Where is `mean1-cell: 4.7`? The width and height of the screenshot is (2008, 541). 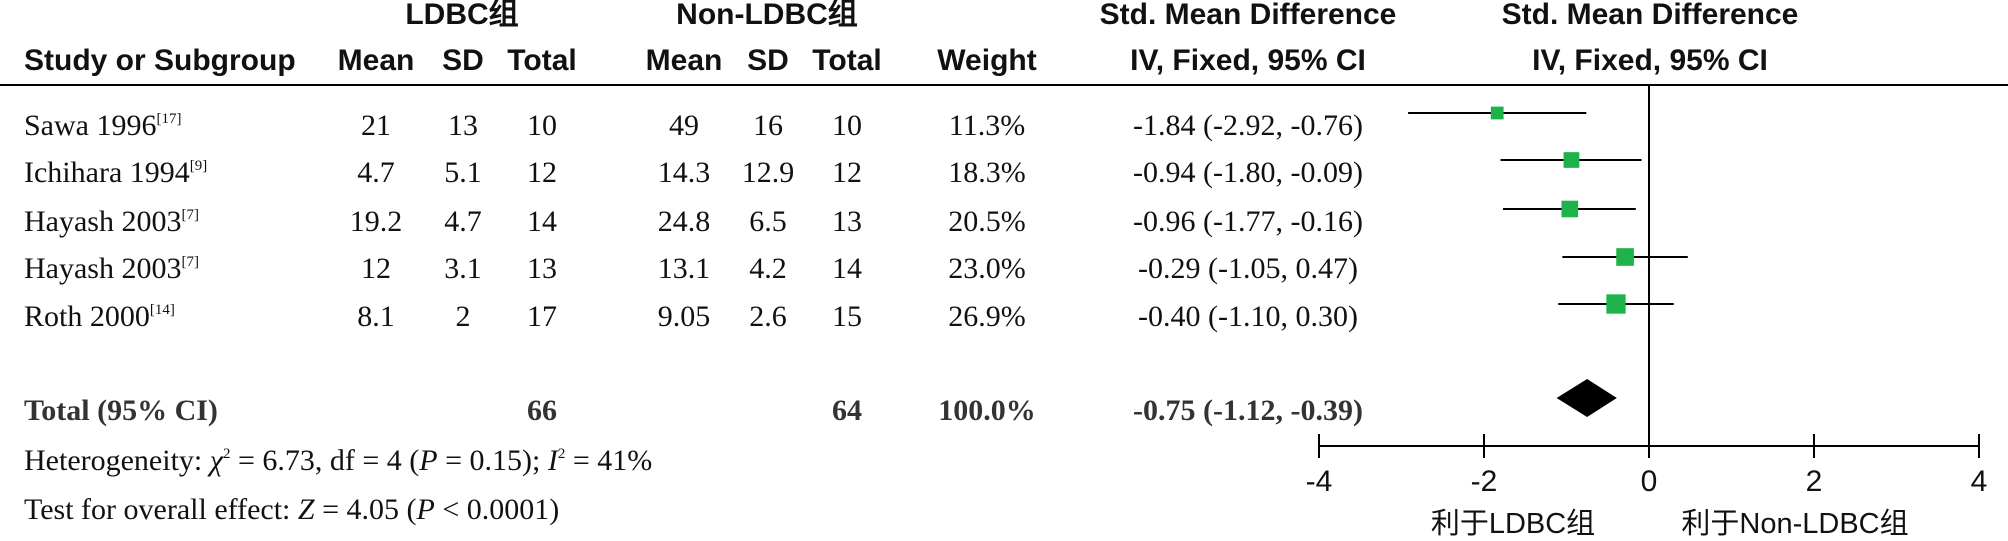
mean1-cell: 4.7 is located at coordinates (376, 172).